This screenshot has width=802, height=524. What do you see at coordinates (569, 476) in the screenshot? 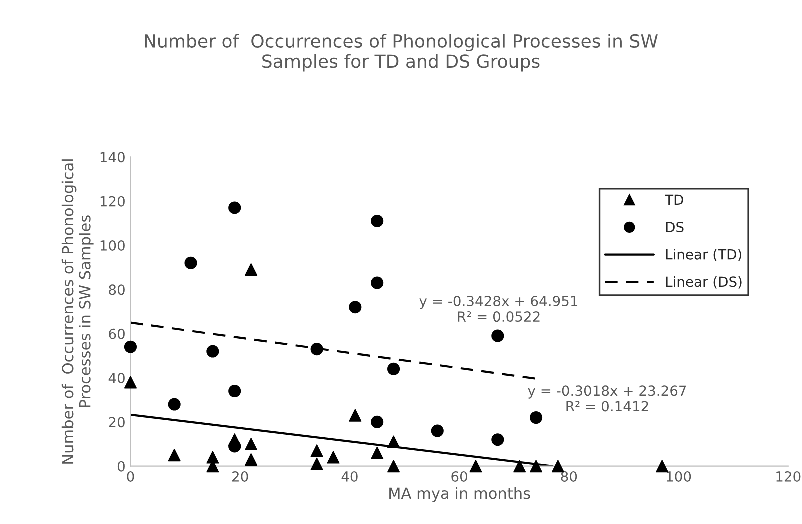
I see `x-tick-label: 80` at bounding box center [569, 476].